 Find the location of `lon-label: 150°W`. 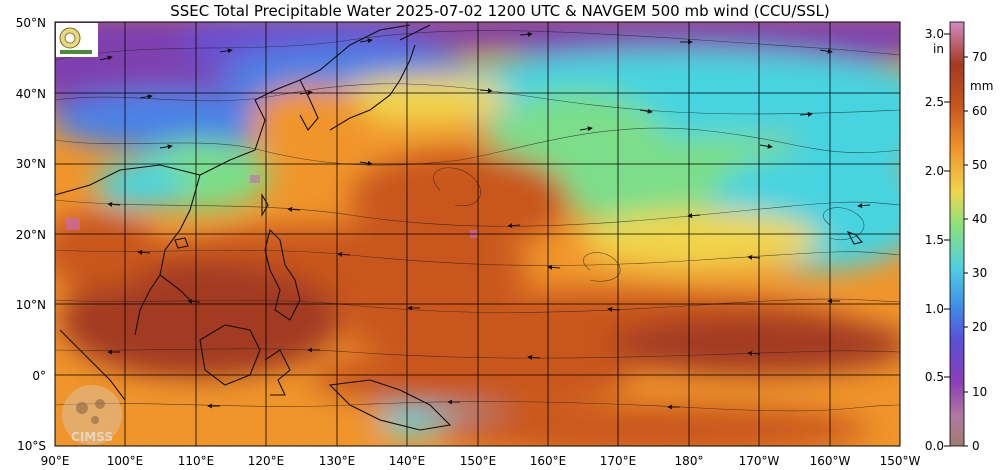

lon-label: 150°W is located at coordinates (900, 461).